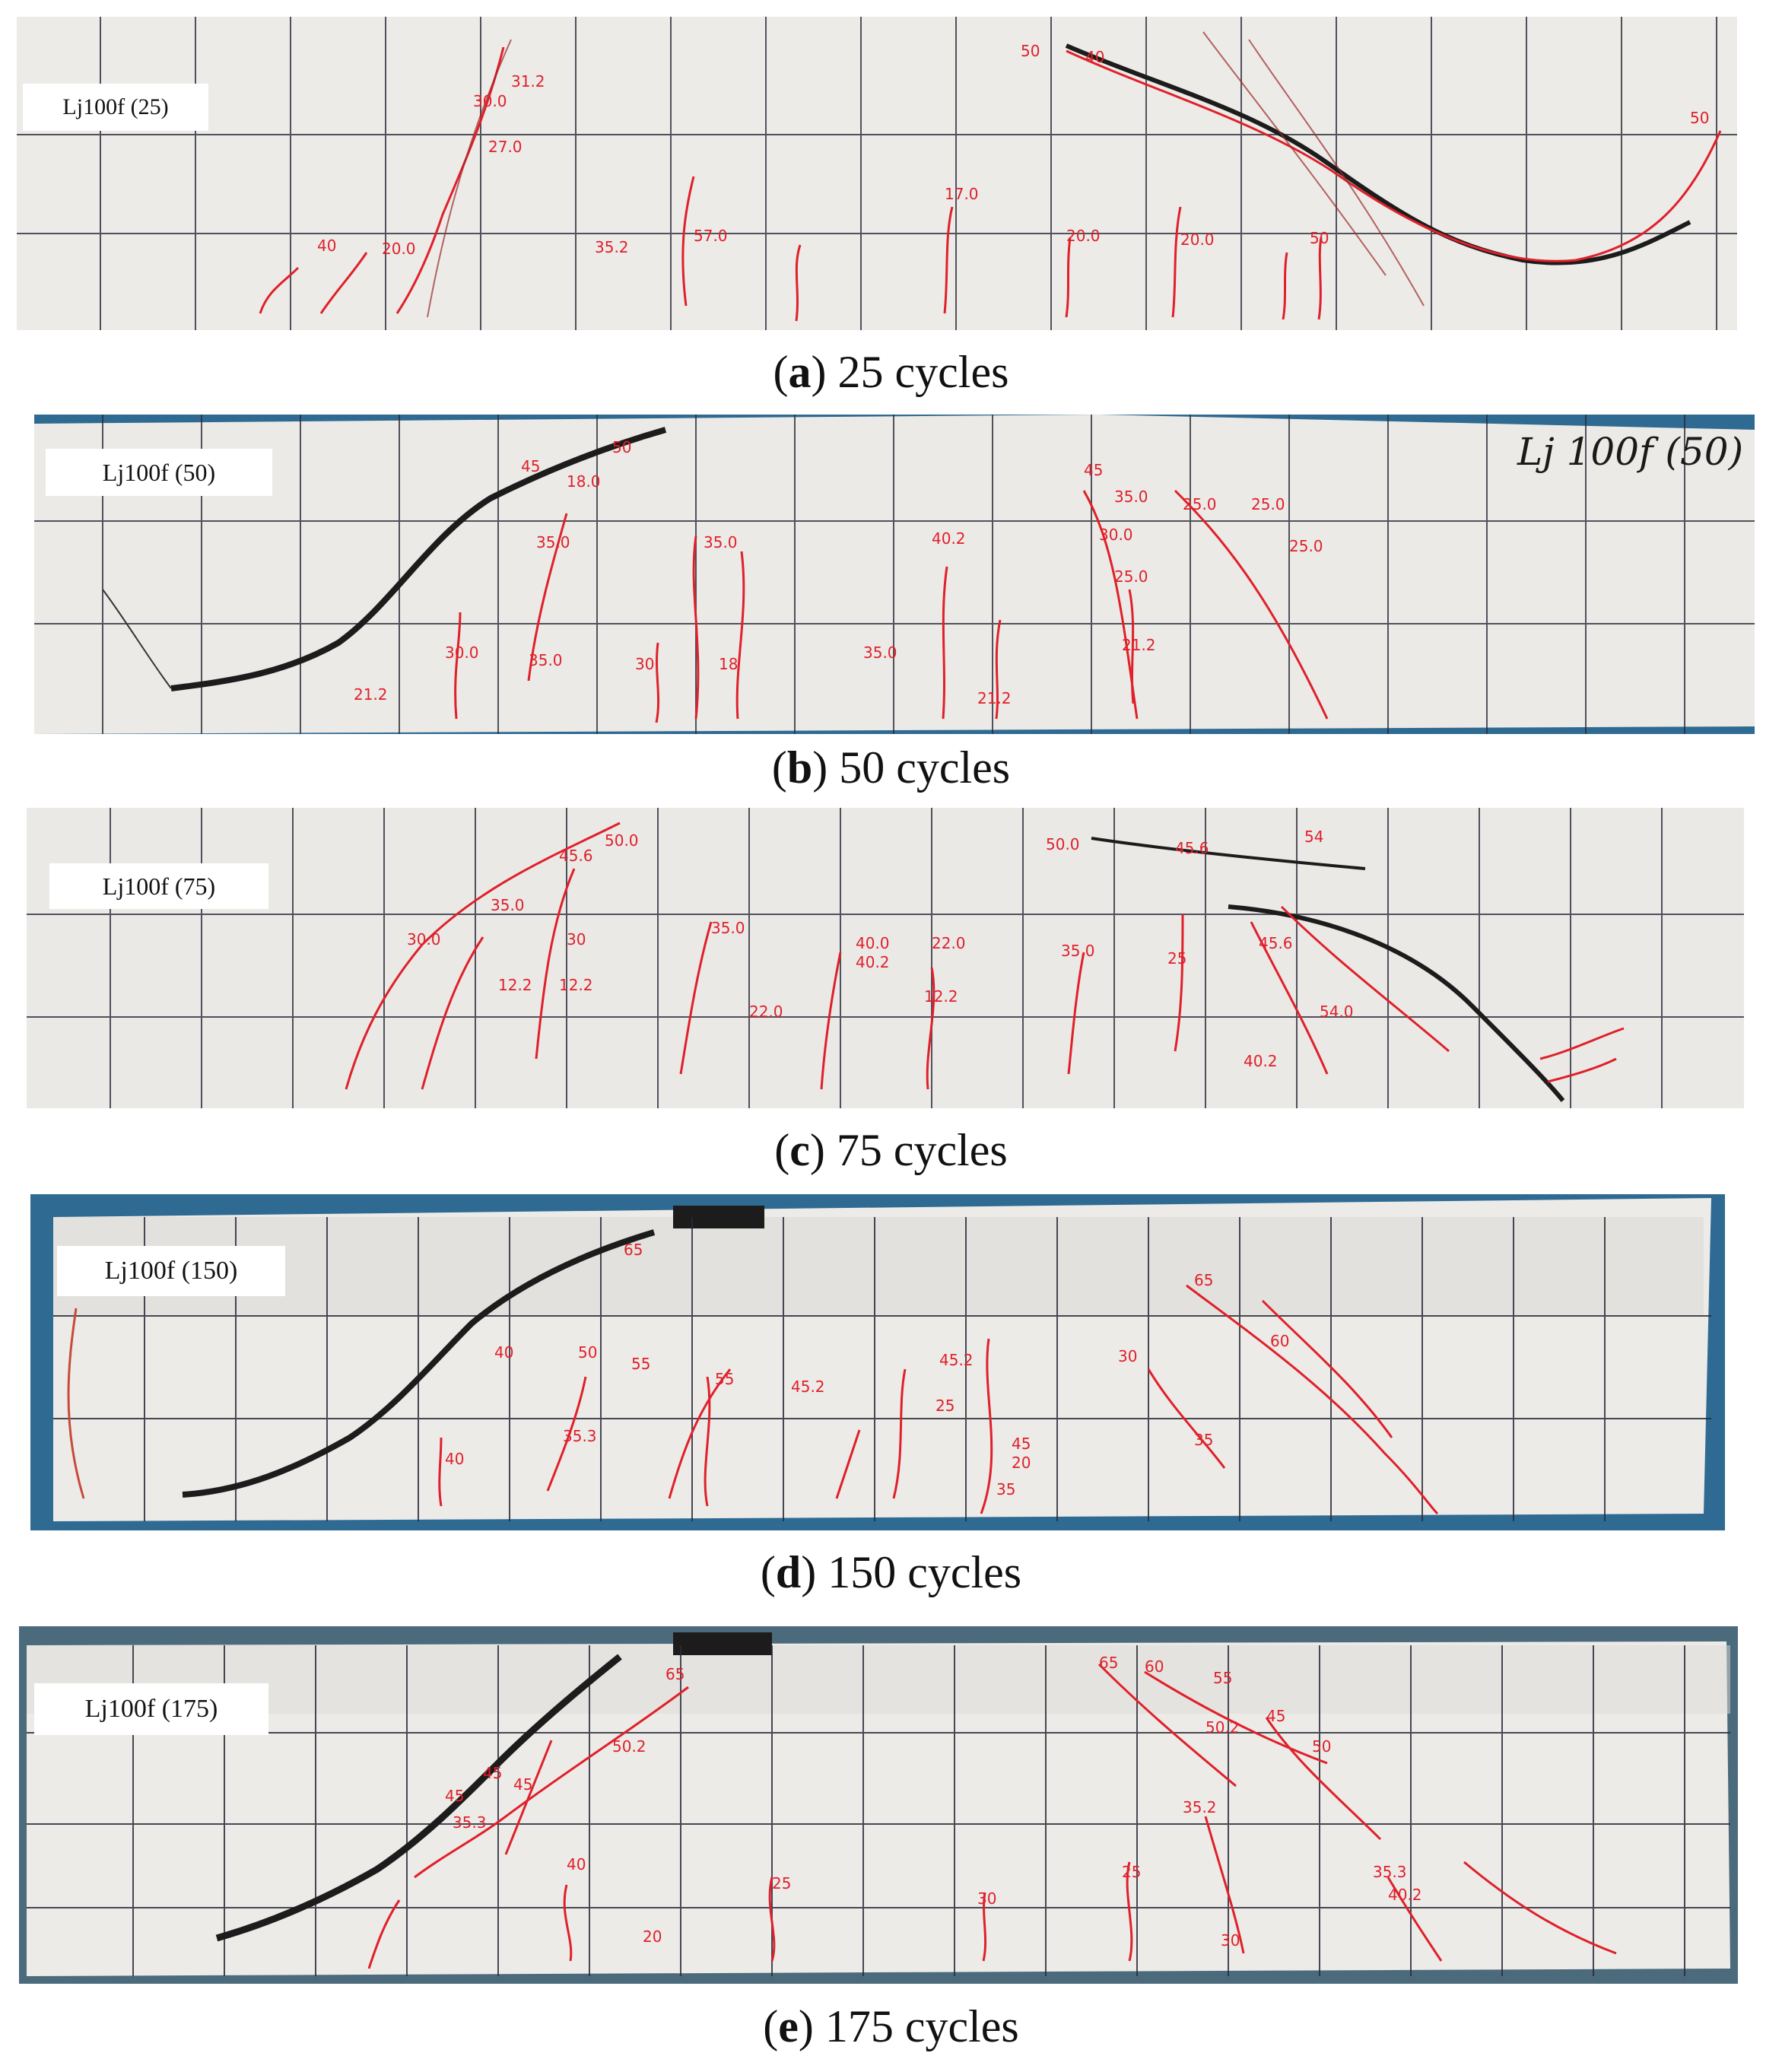 The image size is (1782, 2072). What do you see at coordinates (159, 472) in the screenshot?
I see `specimen-label-b: Lj100f (50)` at bounding box center [159, 472].